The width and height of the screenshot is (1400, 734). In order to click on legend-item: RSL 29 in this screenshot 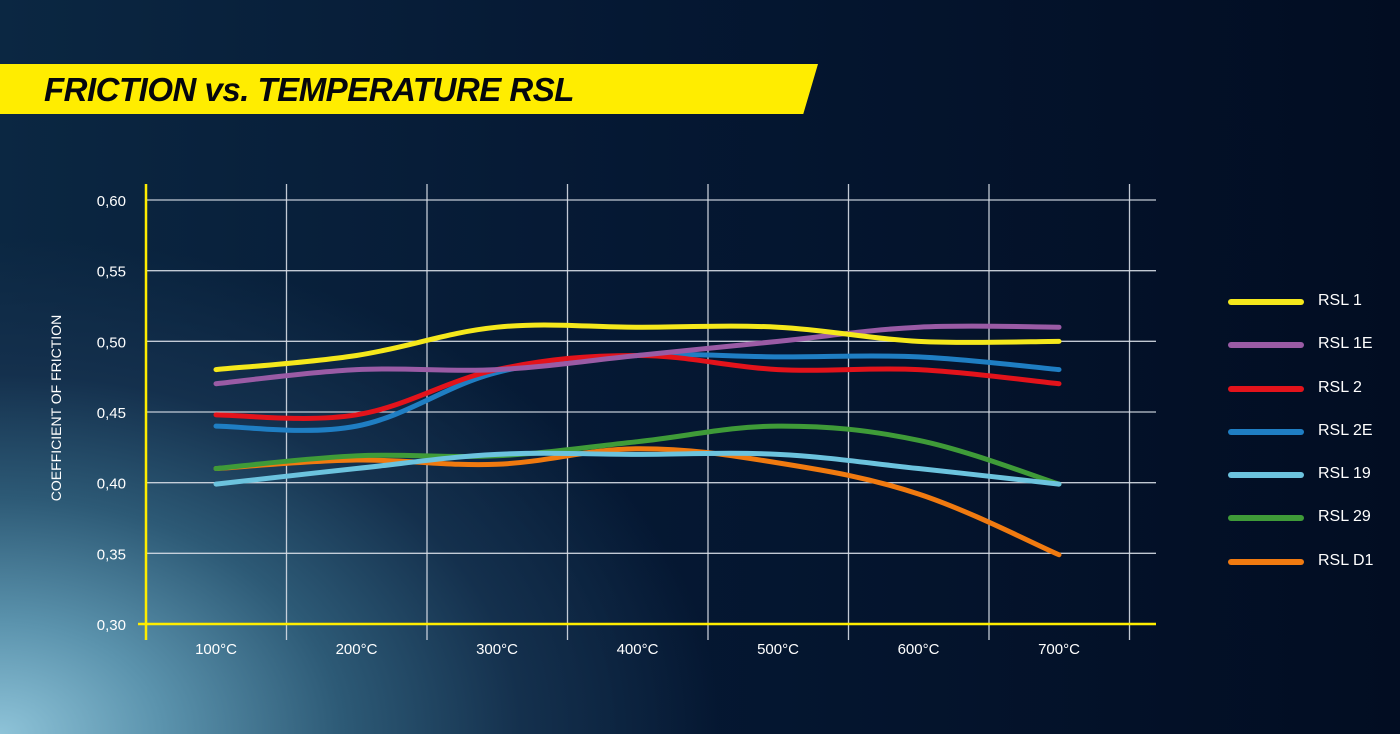, I will do `click(1311, 519)`.